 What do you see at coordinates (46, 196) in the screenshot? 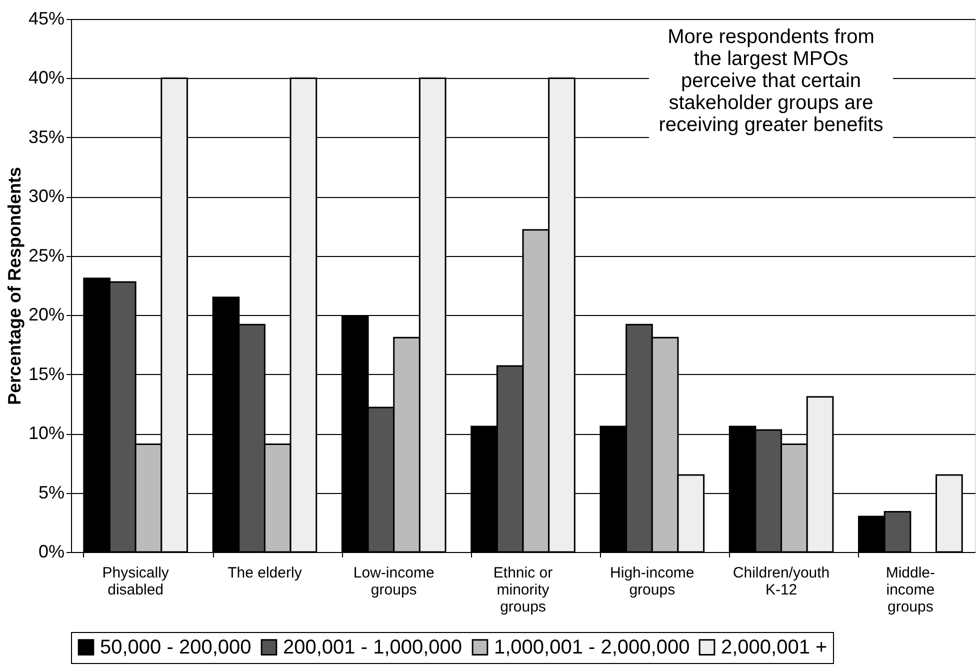
I see `y-tick-label: 30%` at bounding box center [46, 196].